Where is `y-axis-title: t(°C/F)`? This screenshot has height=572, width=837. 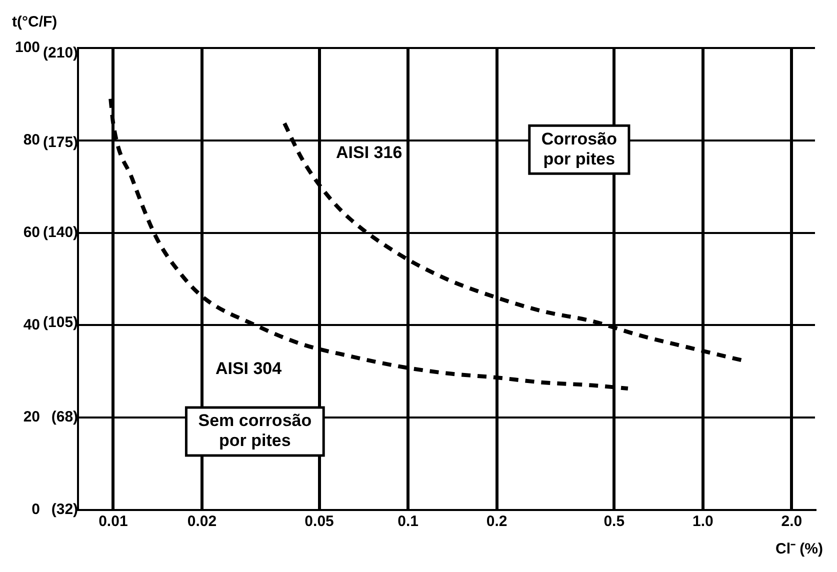 y-axis-title: t(°C/F) is located at coordinates (35, 22).